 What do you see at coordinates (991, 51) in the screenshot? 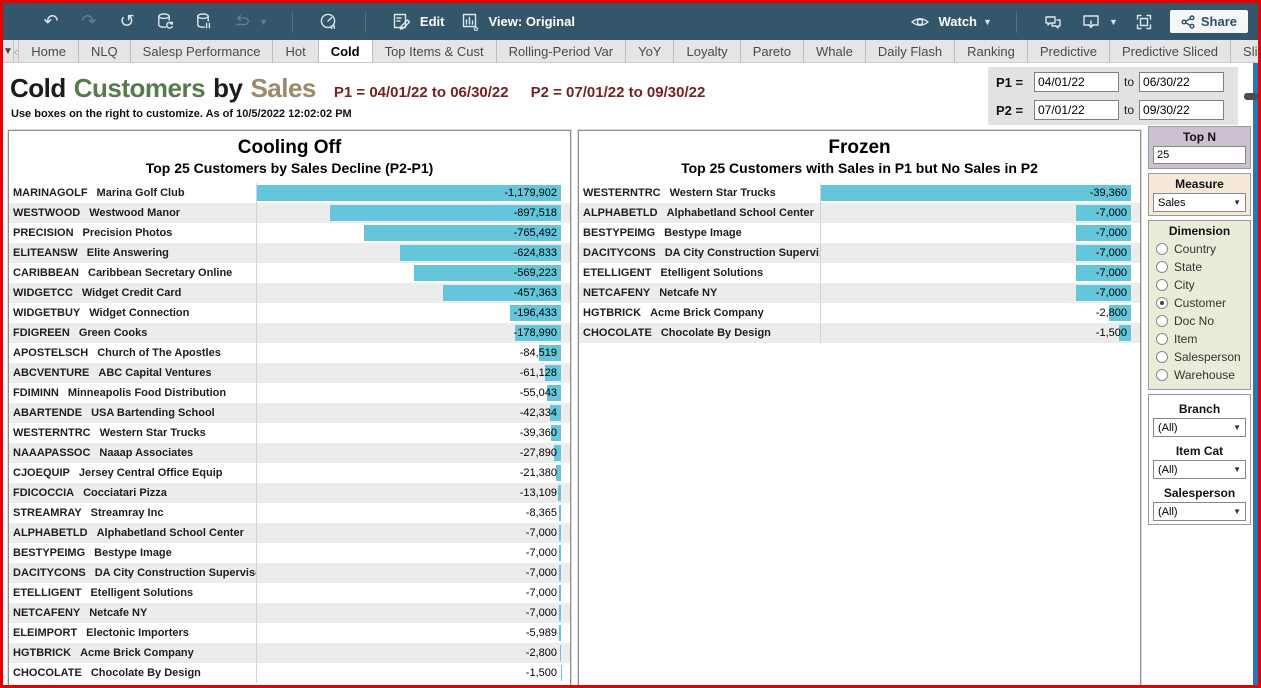
I see `tab-ranking: Ranking` at bounding box center [991, 51].